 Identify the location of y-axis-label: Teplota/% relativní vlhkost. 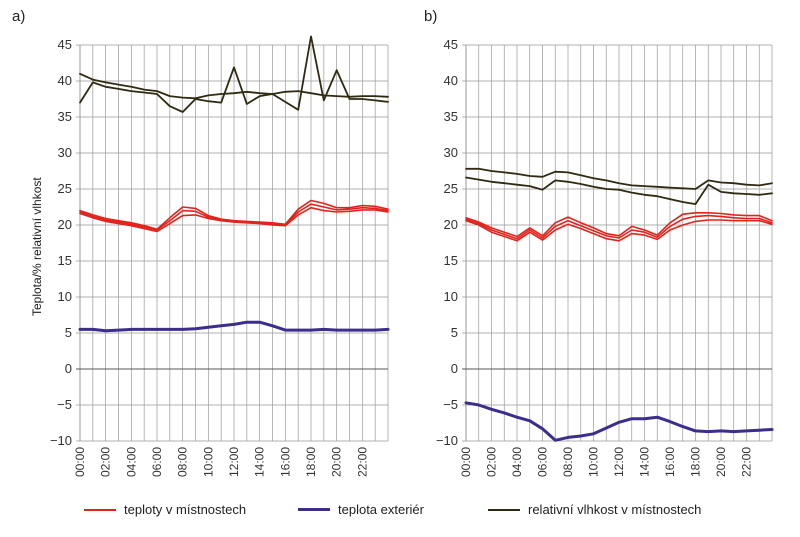
(37, 246).